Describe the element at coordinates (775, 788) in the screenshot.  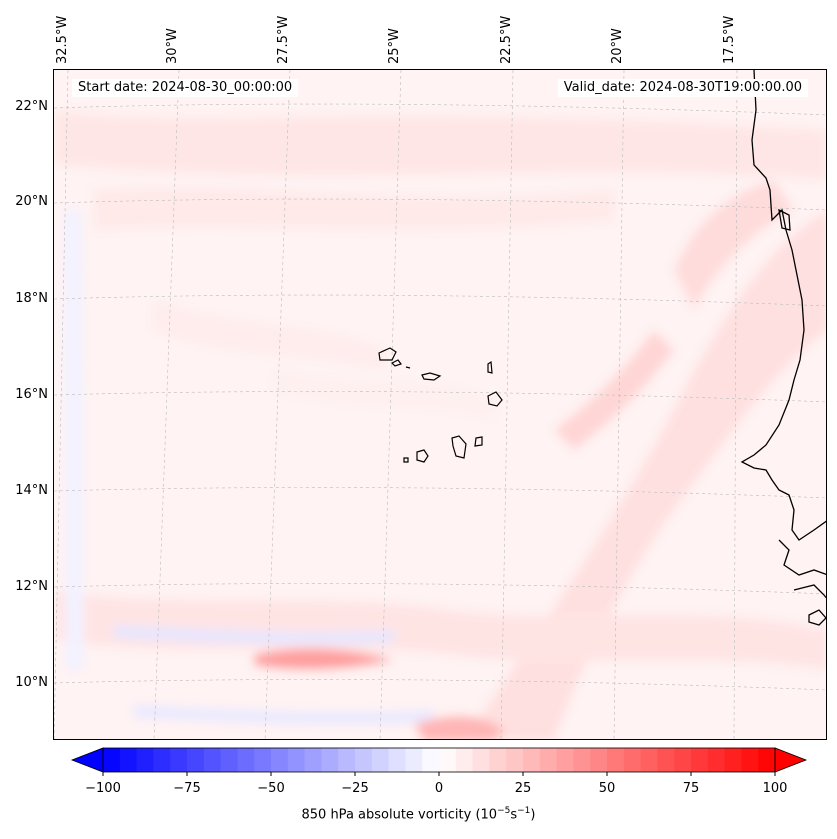
I see `colorbar-tick-label: 100` at that location.